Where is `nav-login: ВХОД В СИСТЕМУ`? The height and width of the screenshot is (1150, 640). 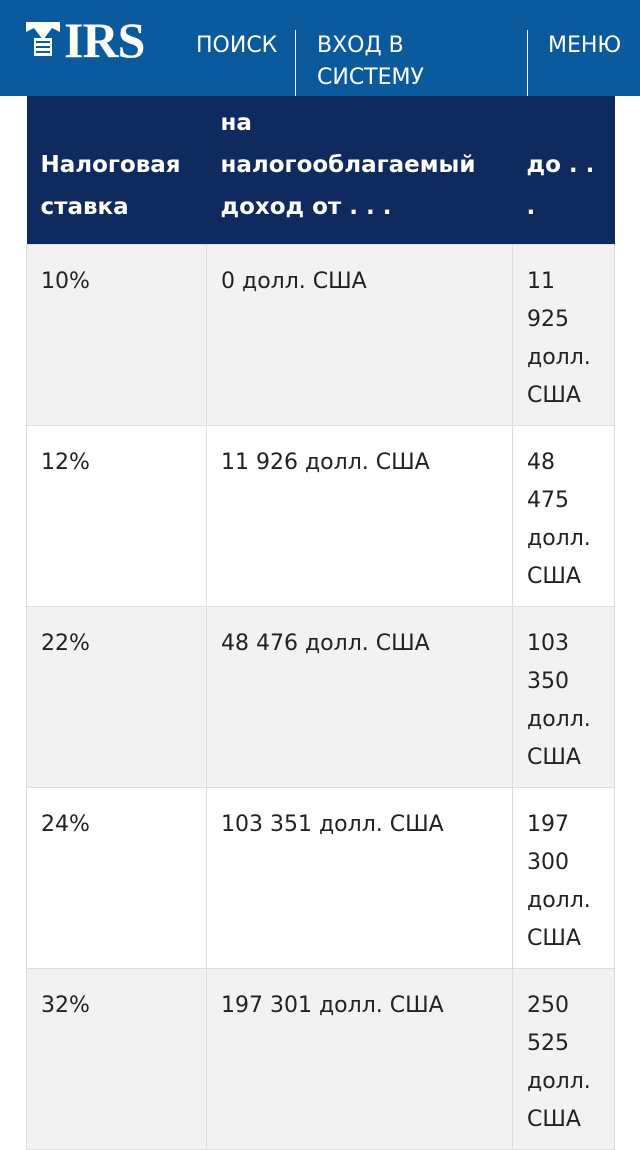 nav-login: ВХОД В СИСТЕМУ is located at coordinates (370, 61).